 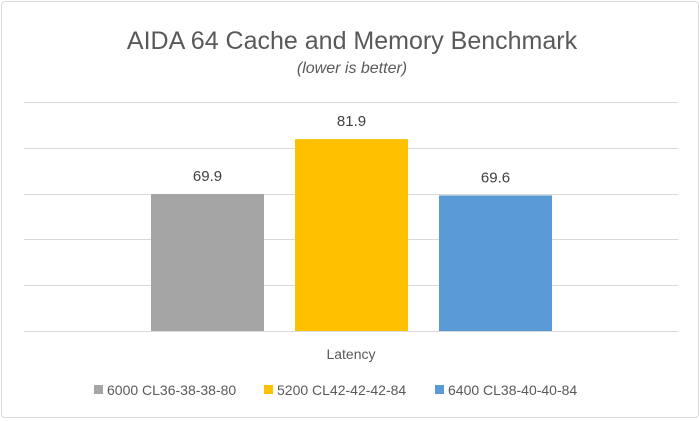 What do you see at coordinates (495, 177) in the screenshot?
I see `data-label-3: 69.6` at bounding box center [495, 177].